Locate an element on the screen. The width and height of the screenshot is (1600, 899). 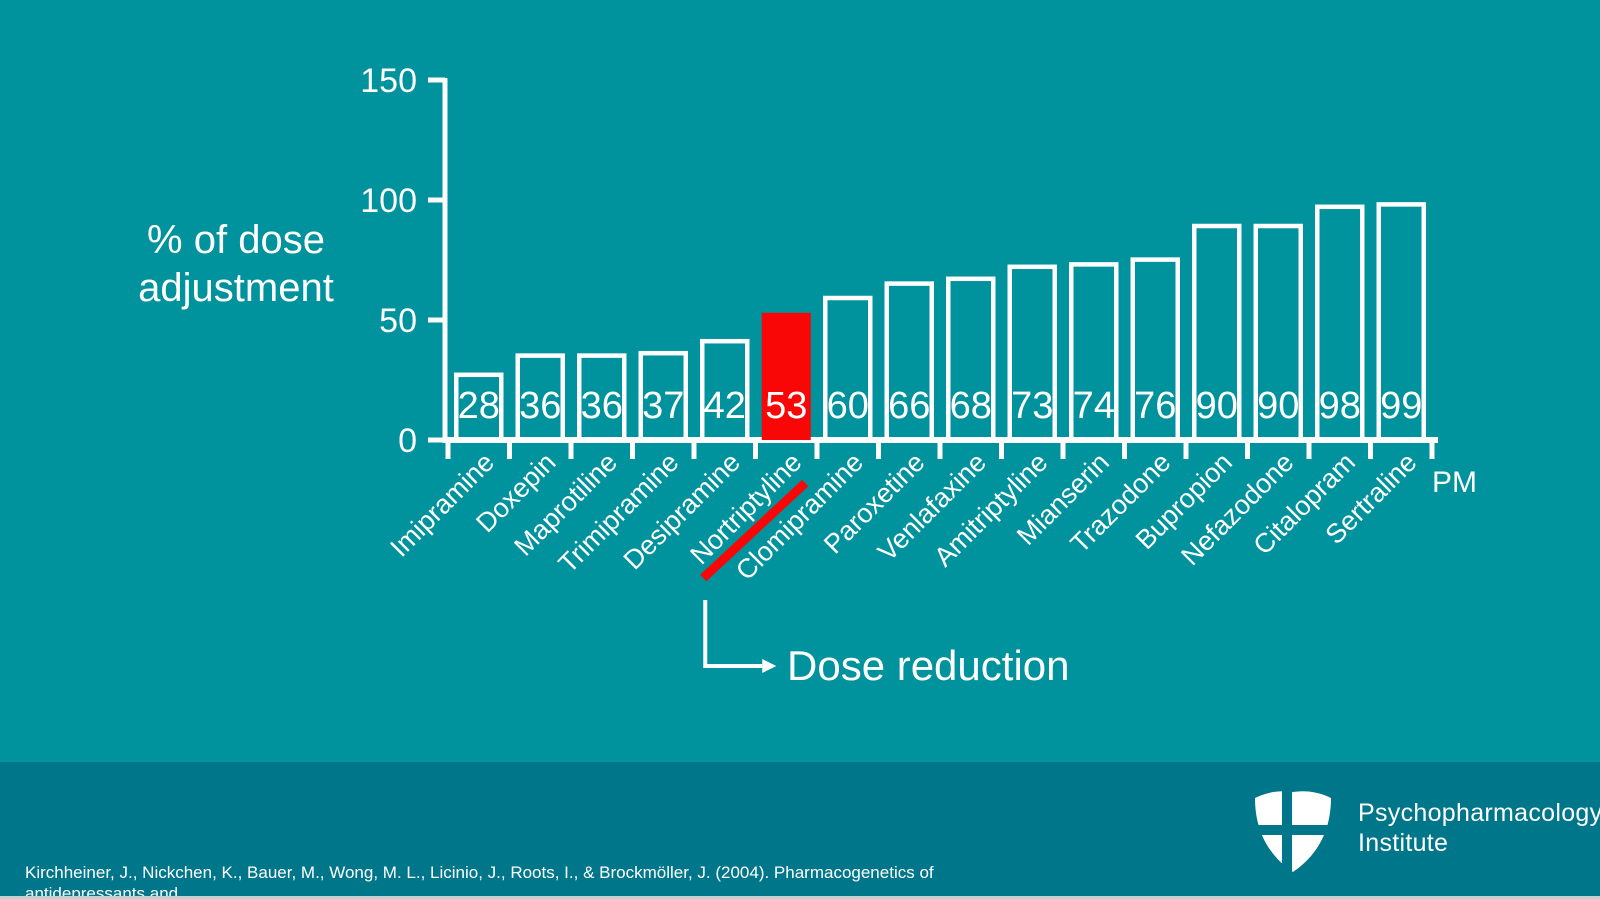
bar-value-label: 76 is located at coordinates (1155, 406).